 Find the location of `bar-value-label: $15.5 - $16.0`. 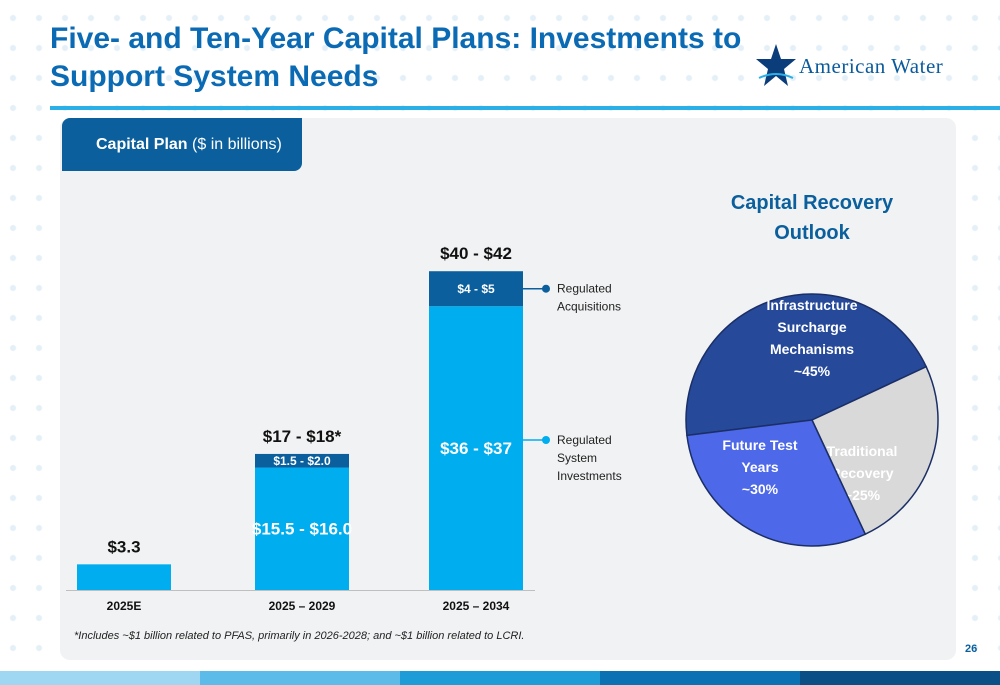

bar-value-label: $15.5 - $16.0 is located at coordinates (302, 529).